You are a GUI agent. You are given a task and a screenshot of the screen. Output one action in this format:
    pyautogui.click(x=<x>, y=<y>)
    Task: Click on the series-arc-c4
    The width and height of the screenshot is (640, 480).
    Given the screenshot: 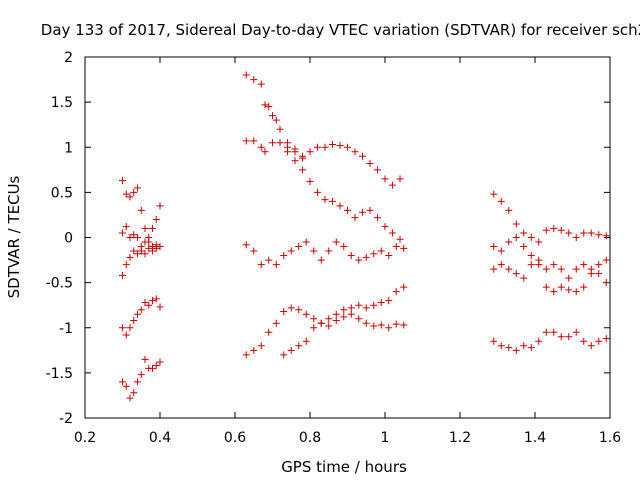 What is the action you would take?
    pyautogui.click(x=550, y=341)
    